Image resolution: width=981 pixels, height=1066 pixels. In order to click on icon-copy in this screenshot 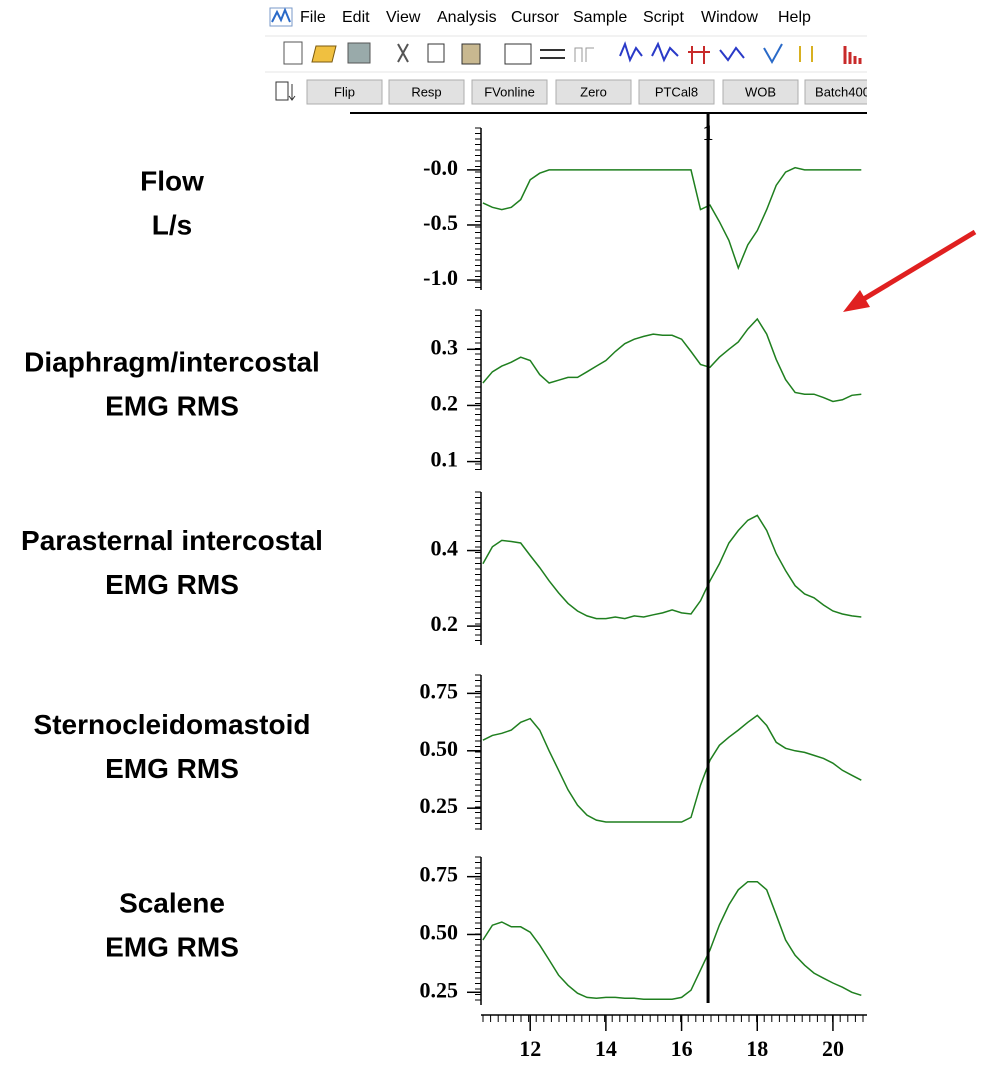, I will do `click(436, 53)`.